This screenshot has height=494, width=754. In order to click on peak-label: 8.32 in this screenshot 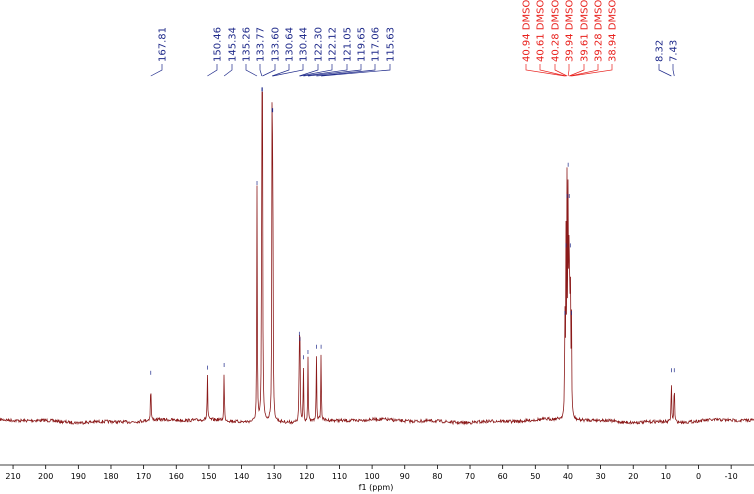, I will do `click(660, 51)`.